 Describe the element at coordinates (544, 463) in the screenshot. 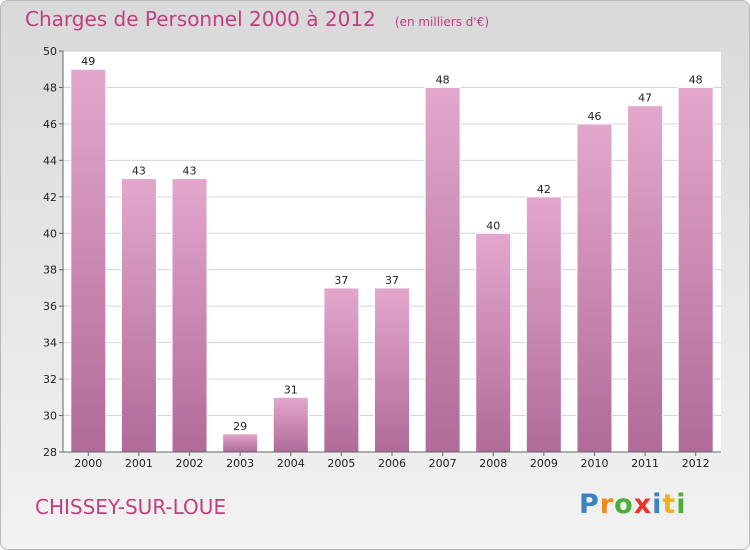

I see `x-tick-label: 2009` at that location.